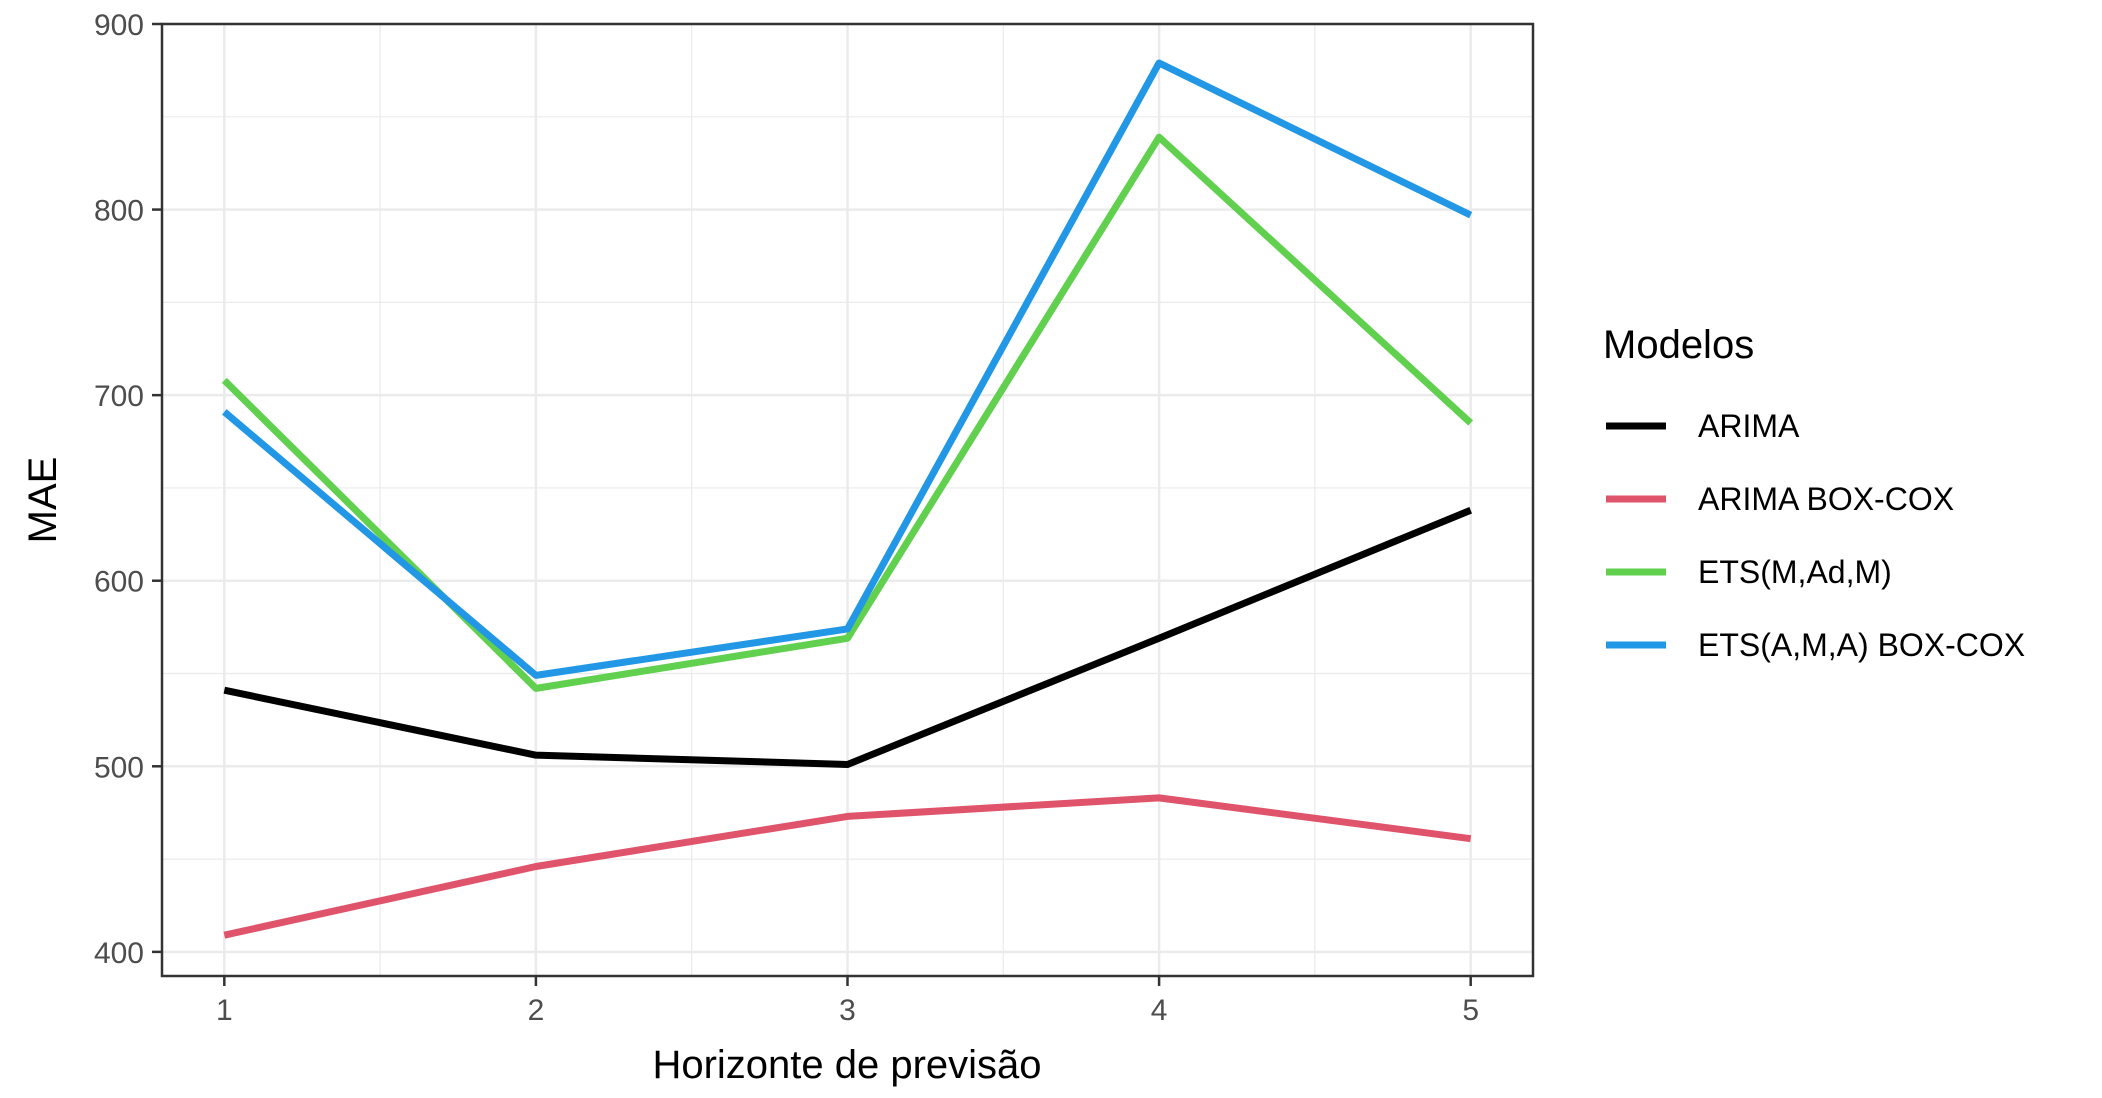  Describe the element at coordinates (224, 1010) in the screenshot. I see `x-tick-label: 1` at that location.